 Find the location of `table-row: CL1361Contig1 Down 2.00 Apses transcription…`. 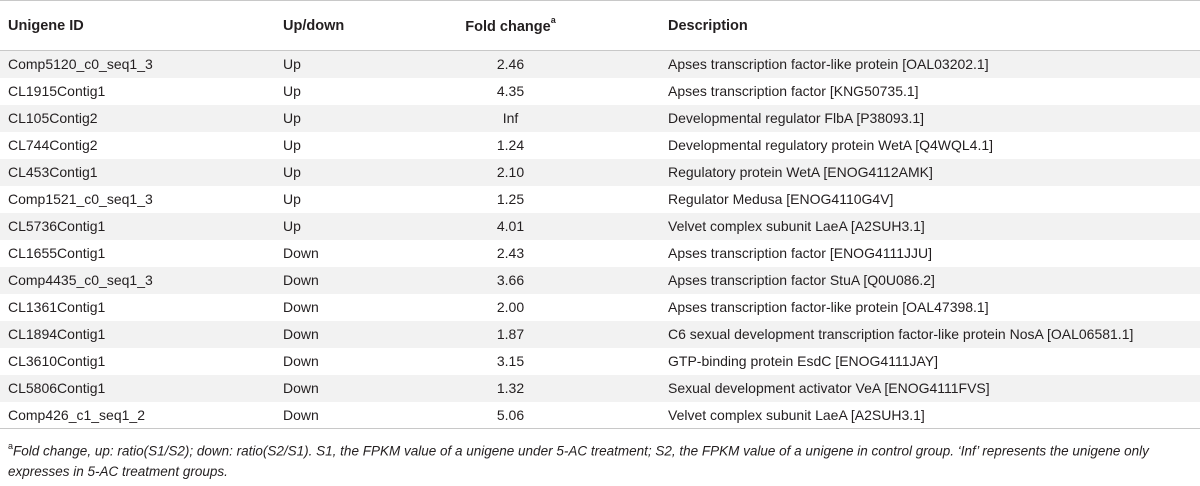

table-row: CL1361Contig1 Down 2.00 Apses transcription… is located at coordinates (600, 307).